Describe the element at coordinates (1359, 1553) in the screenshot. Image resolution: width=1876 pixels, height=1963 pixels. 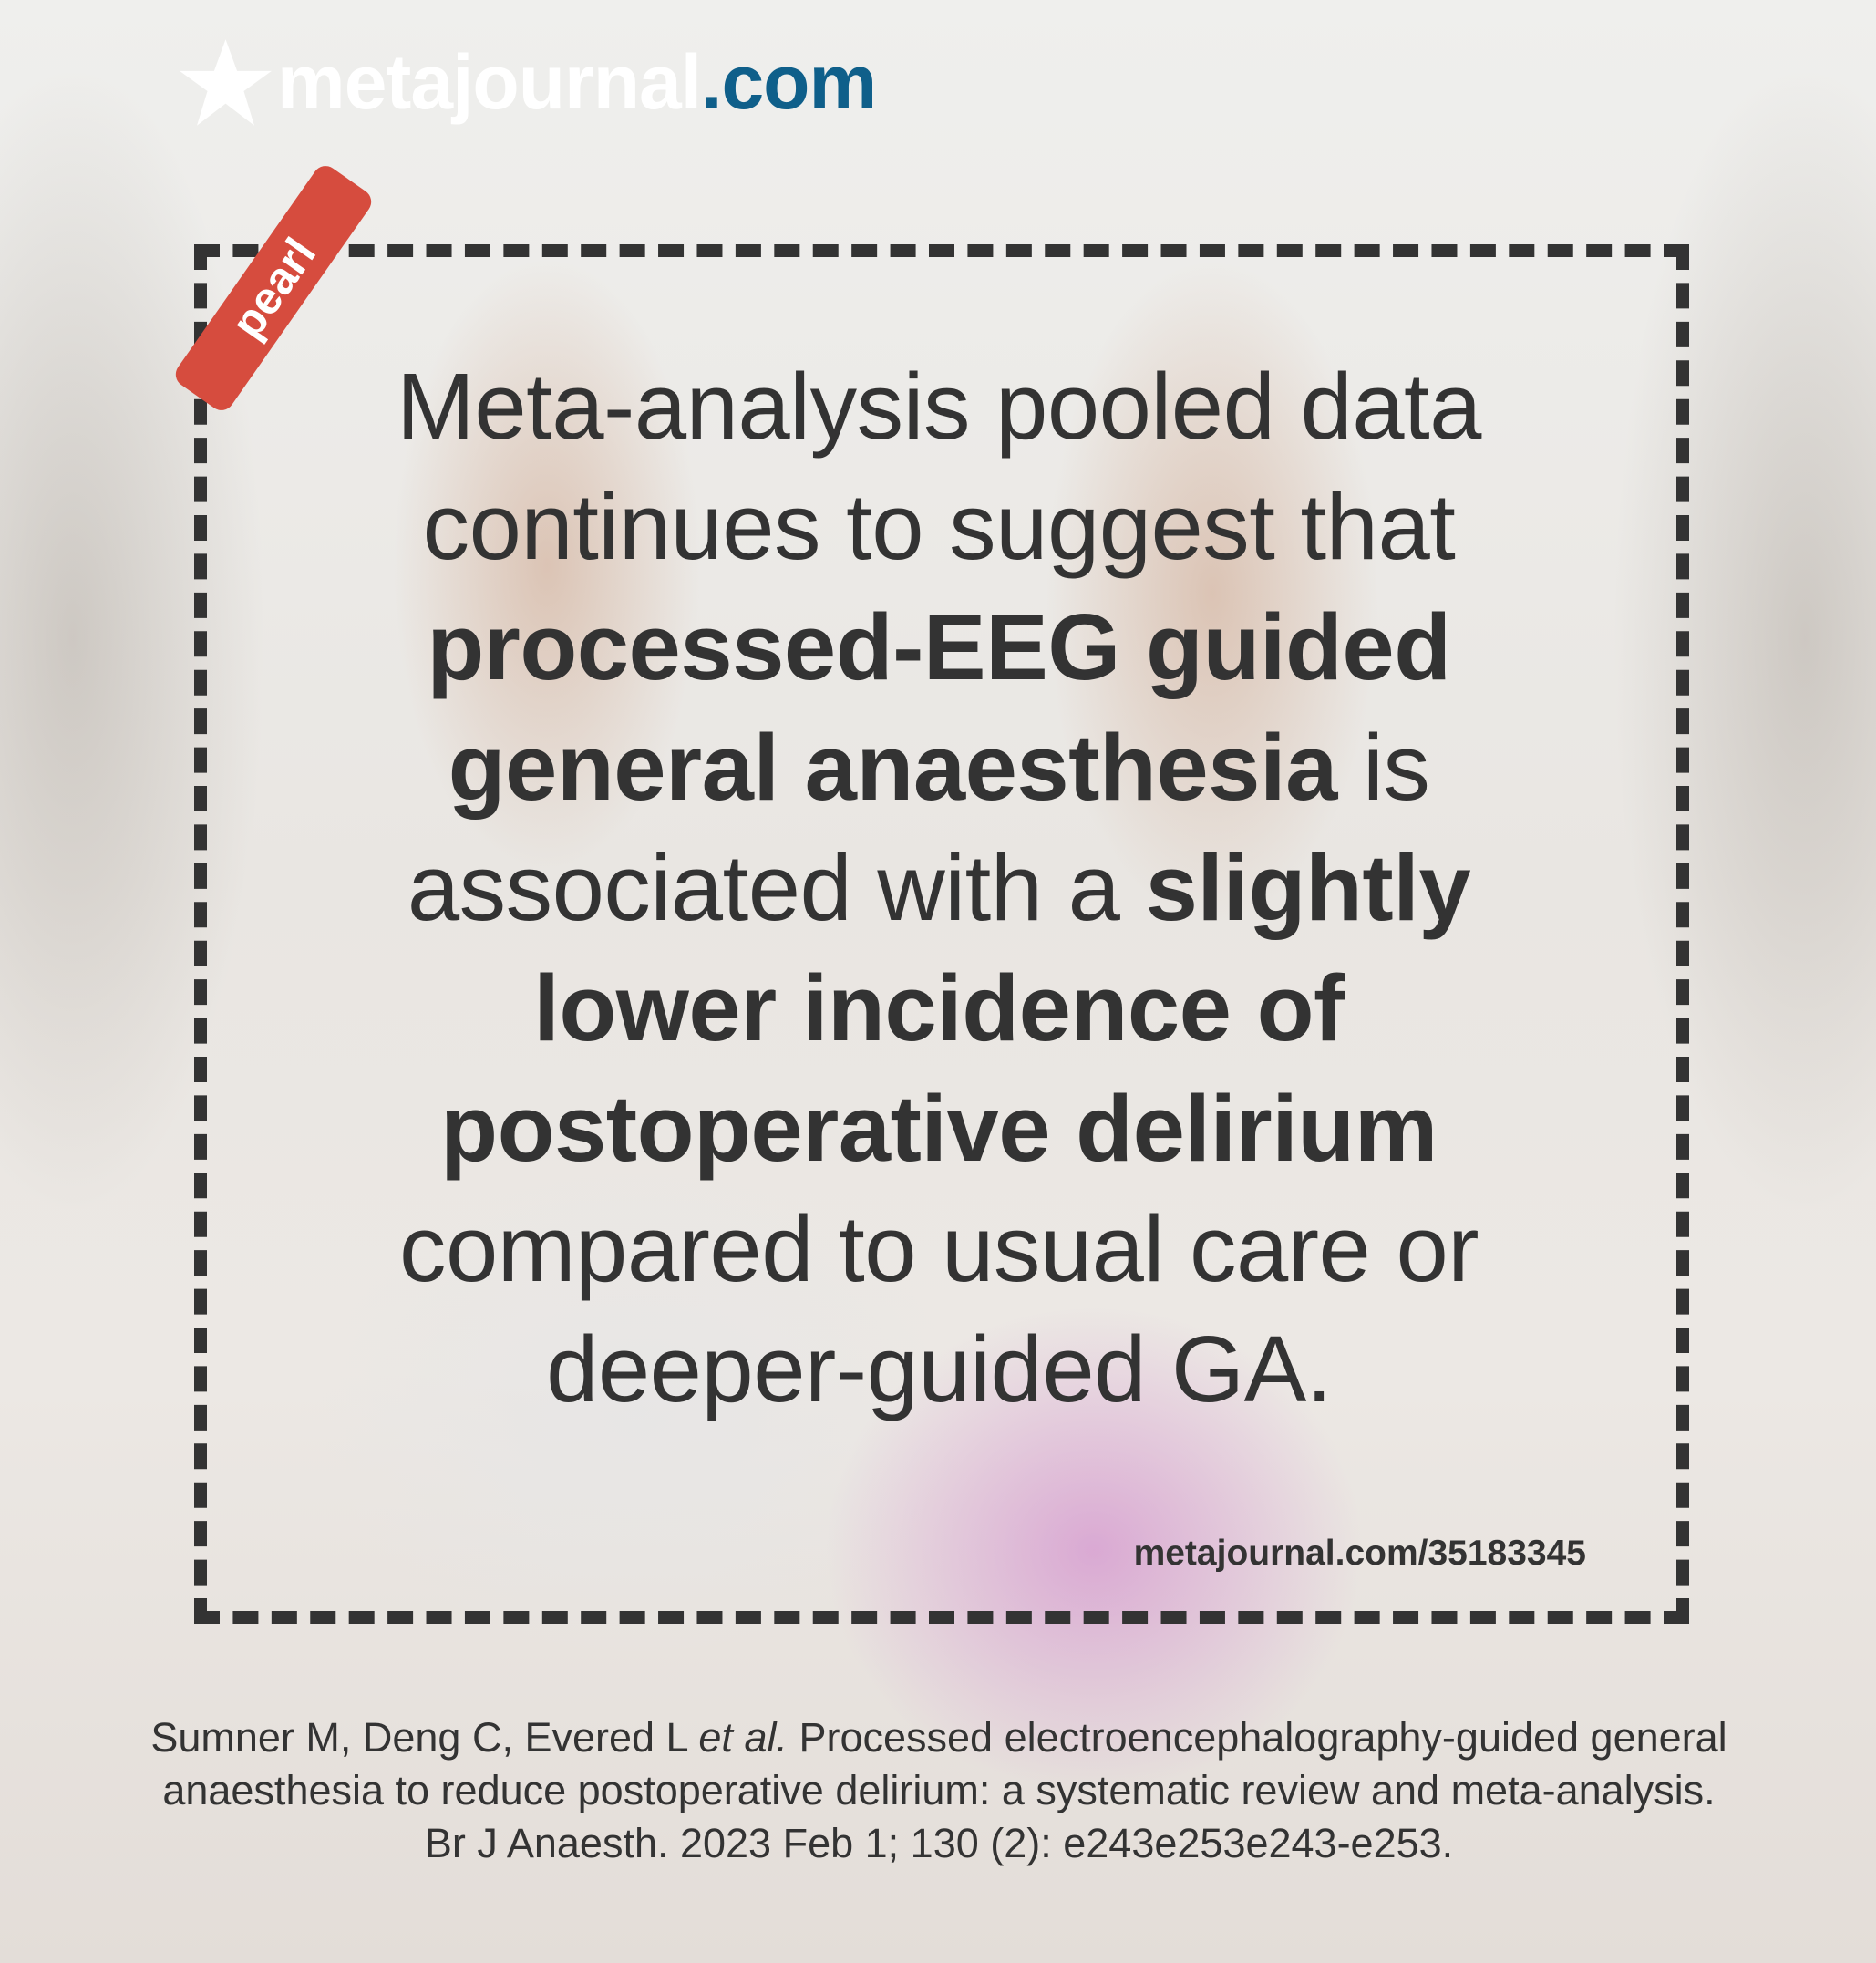
I see `article-link: metajournal.com/35183345` at that location.